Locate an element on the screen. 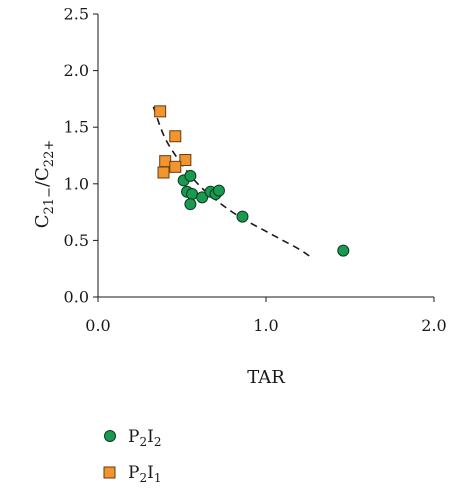 This screenshot has height=503, width=452. x-axis-title: TAR is located at coordinates (266, 377).